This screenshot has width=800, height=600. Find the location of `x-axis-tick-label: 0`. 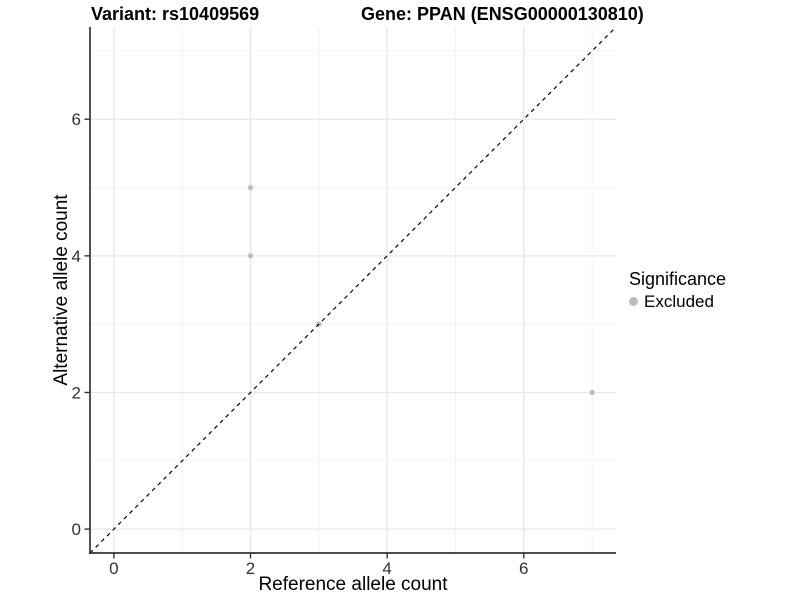

x-axis-tick-label: 0 is located at coordinates (113, 568).